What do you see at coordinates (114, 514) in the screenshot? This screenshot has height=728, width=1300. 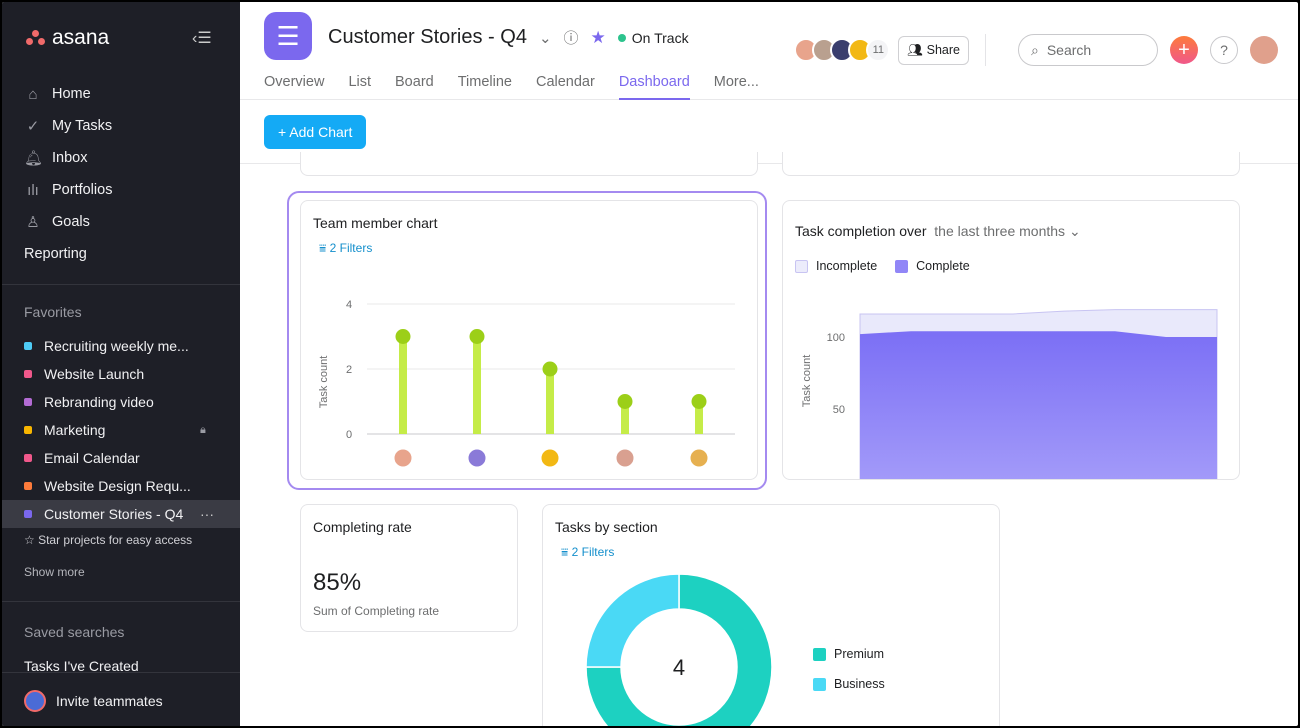 I see `label: Customer Stories - Q4` at bounding box center [114, 514].